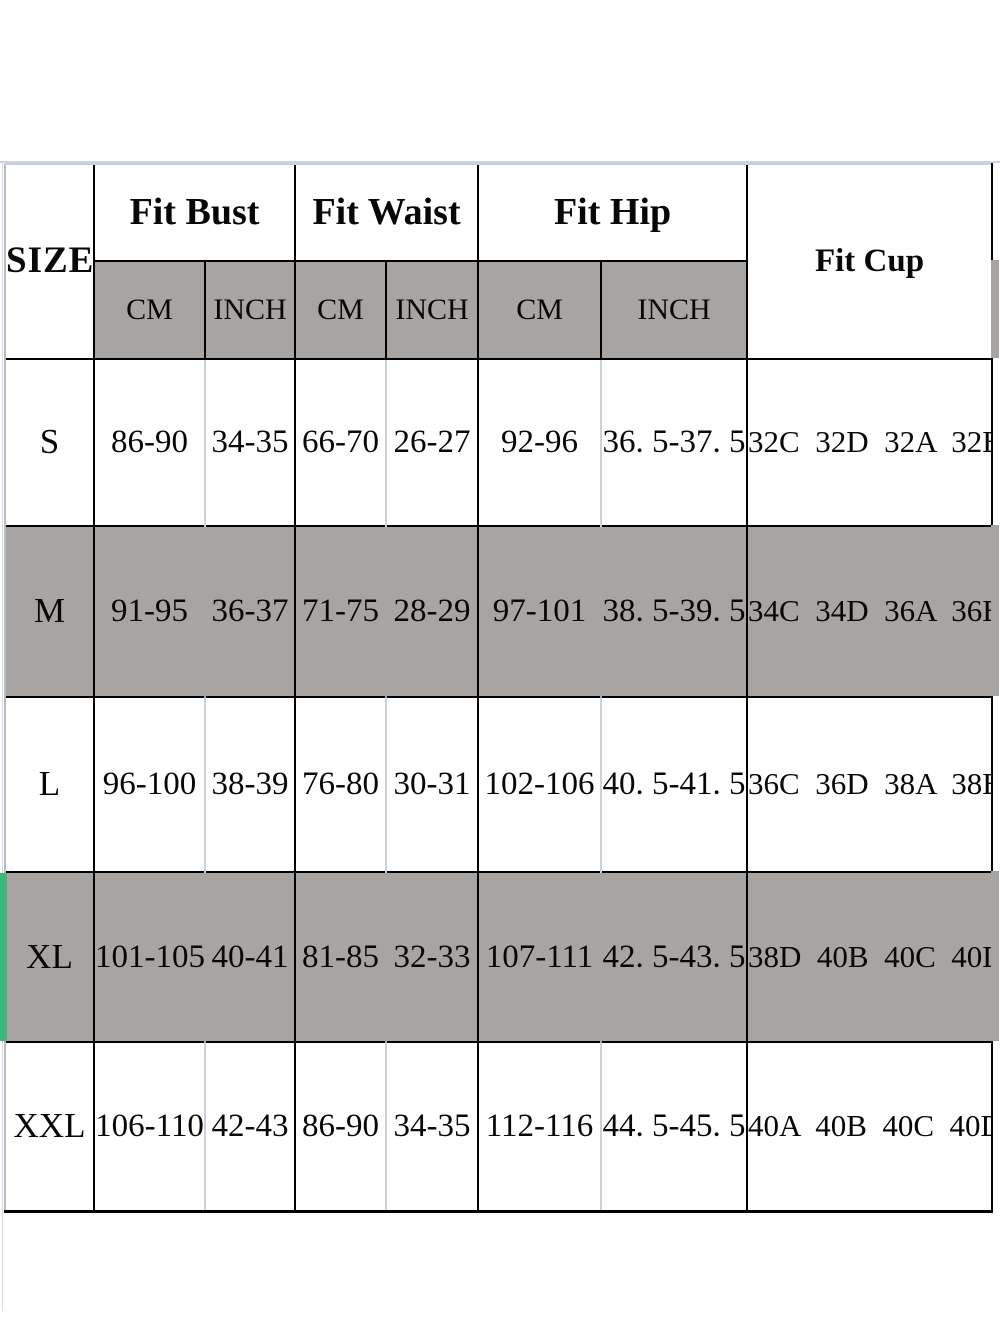  I want to click on cell-bust-inch: 34-35, so click(249, 442).